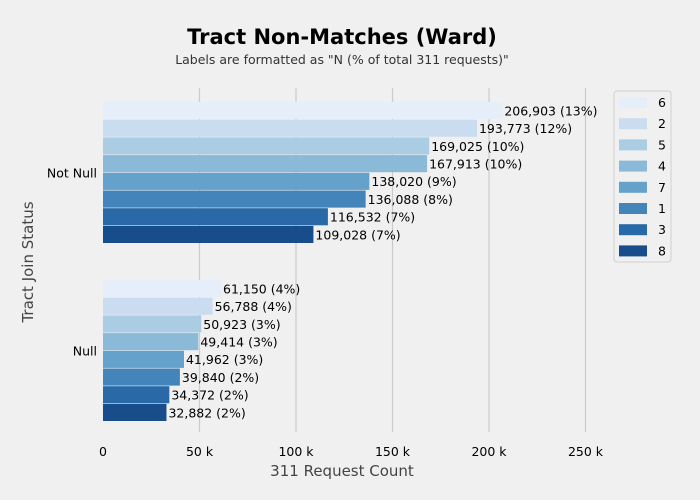 Image resolution: width=700 pixels, height=500 pixels. Describe the element at coordinates (662, 144) in the screenshot. I see `legend-label: 5` at that location.